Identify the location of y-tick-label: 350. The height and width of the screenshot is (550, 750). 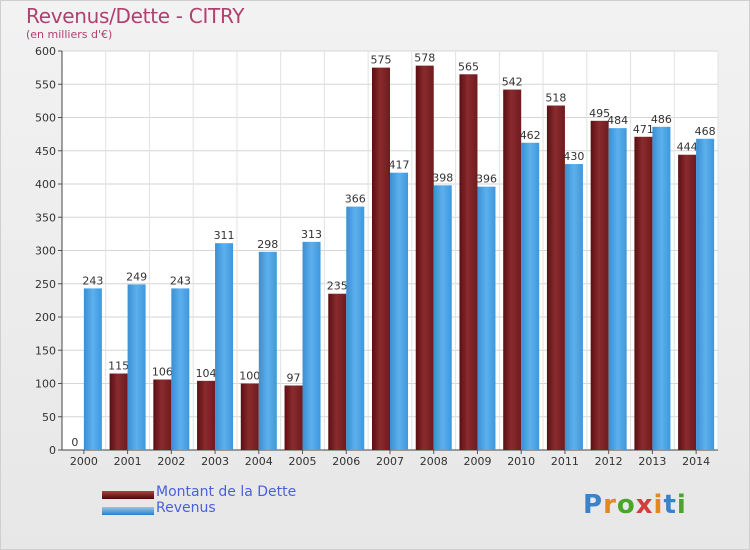
(45, 217).